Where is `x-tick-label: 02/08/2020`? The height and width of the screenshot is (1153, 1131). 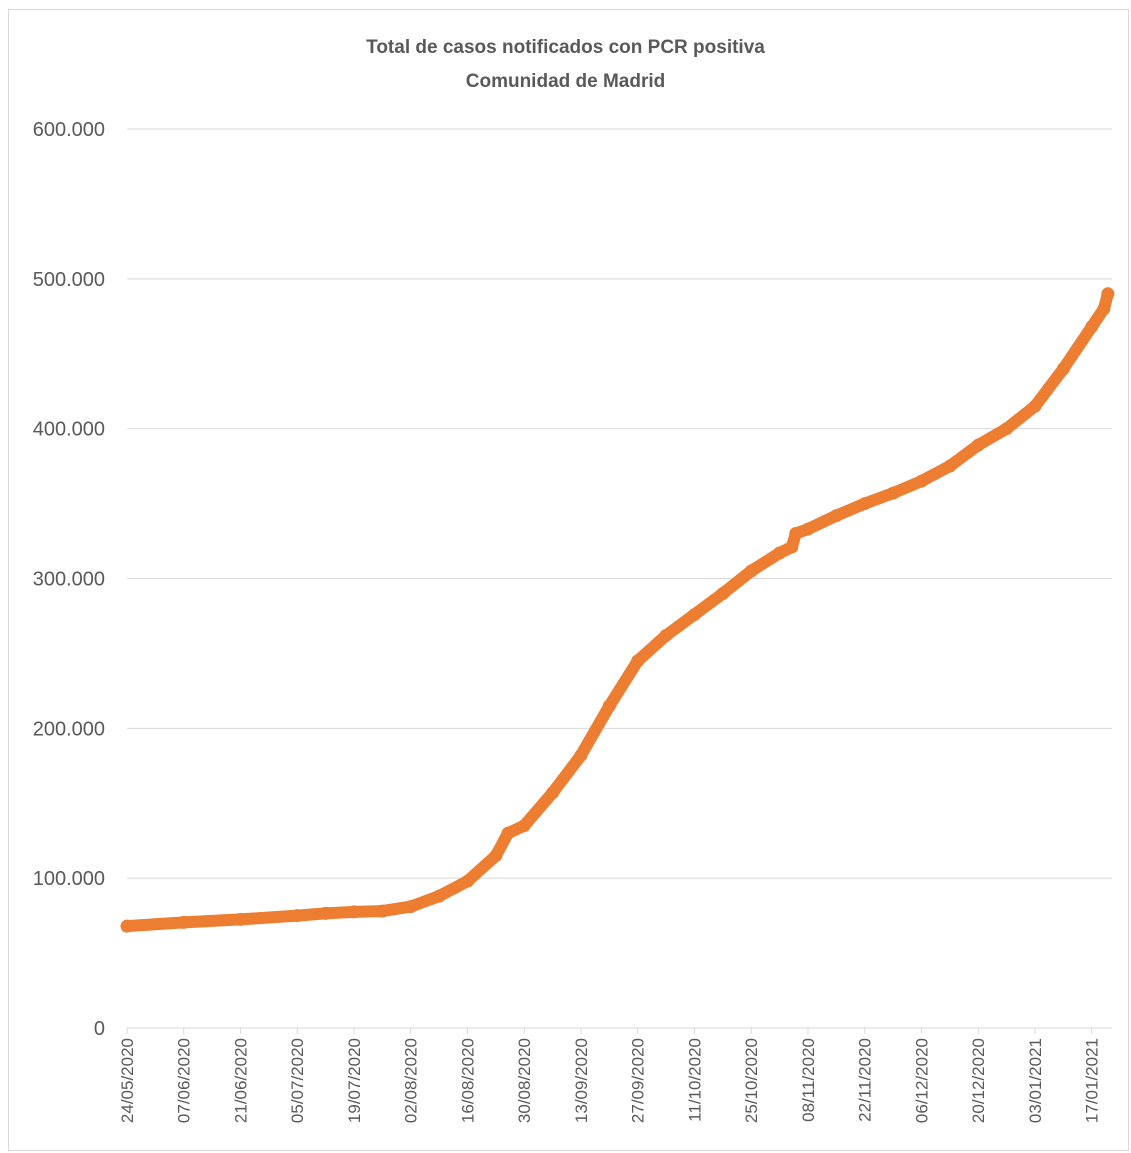
x-tick-label: 02/08/2020 is located at coordinates (411, 1080).